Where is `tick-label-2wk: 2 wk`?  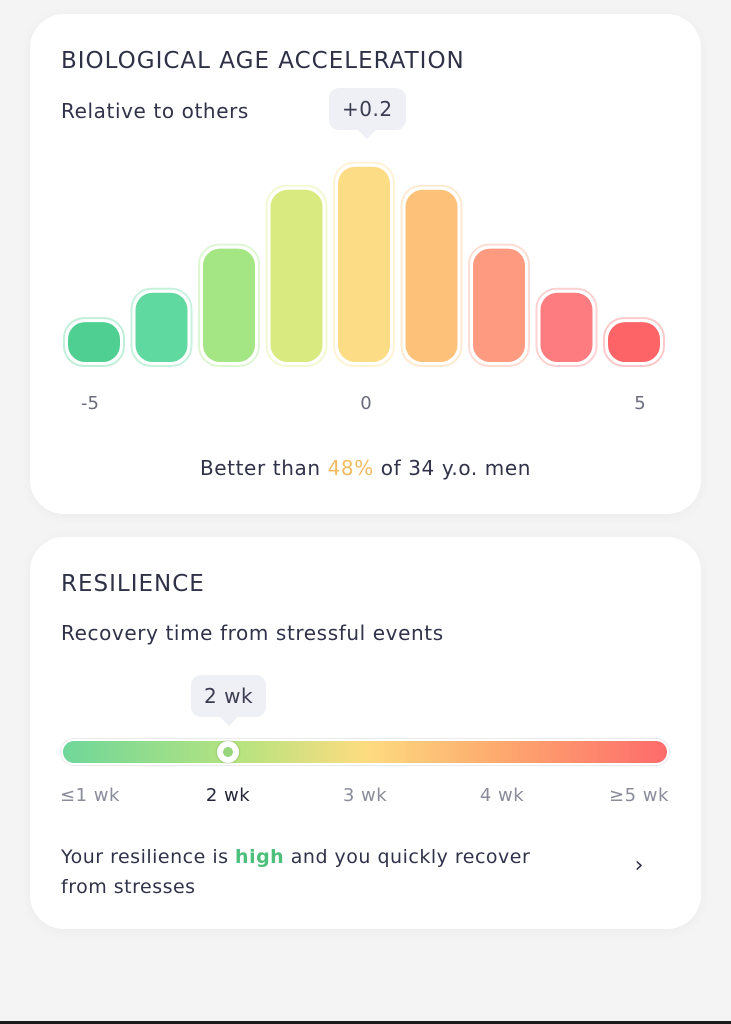 tick-label-2wk: 2 wk is located at coordinates (228, 795).